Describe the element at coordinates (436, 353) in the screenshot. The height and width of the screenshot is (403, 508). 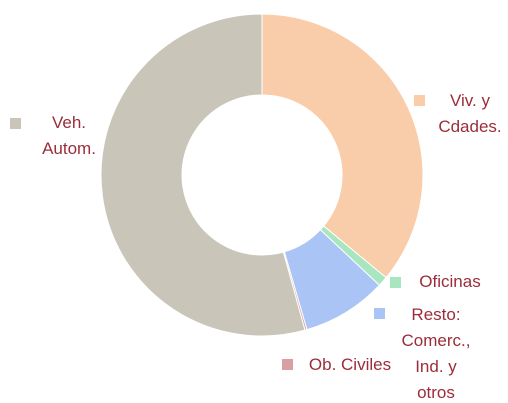
I see `legend-label: Resto: Comerc., Ind. y otros` at that location.